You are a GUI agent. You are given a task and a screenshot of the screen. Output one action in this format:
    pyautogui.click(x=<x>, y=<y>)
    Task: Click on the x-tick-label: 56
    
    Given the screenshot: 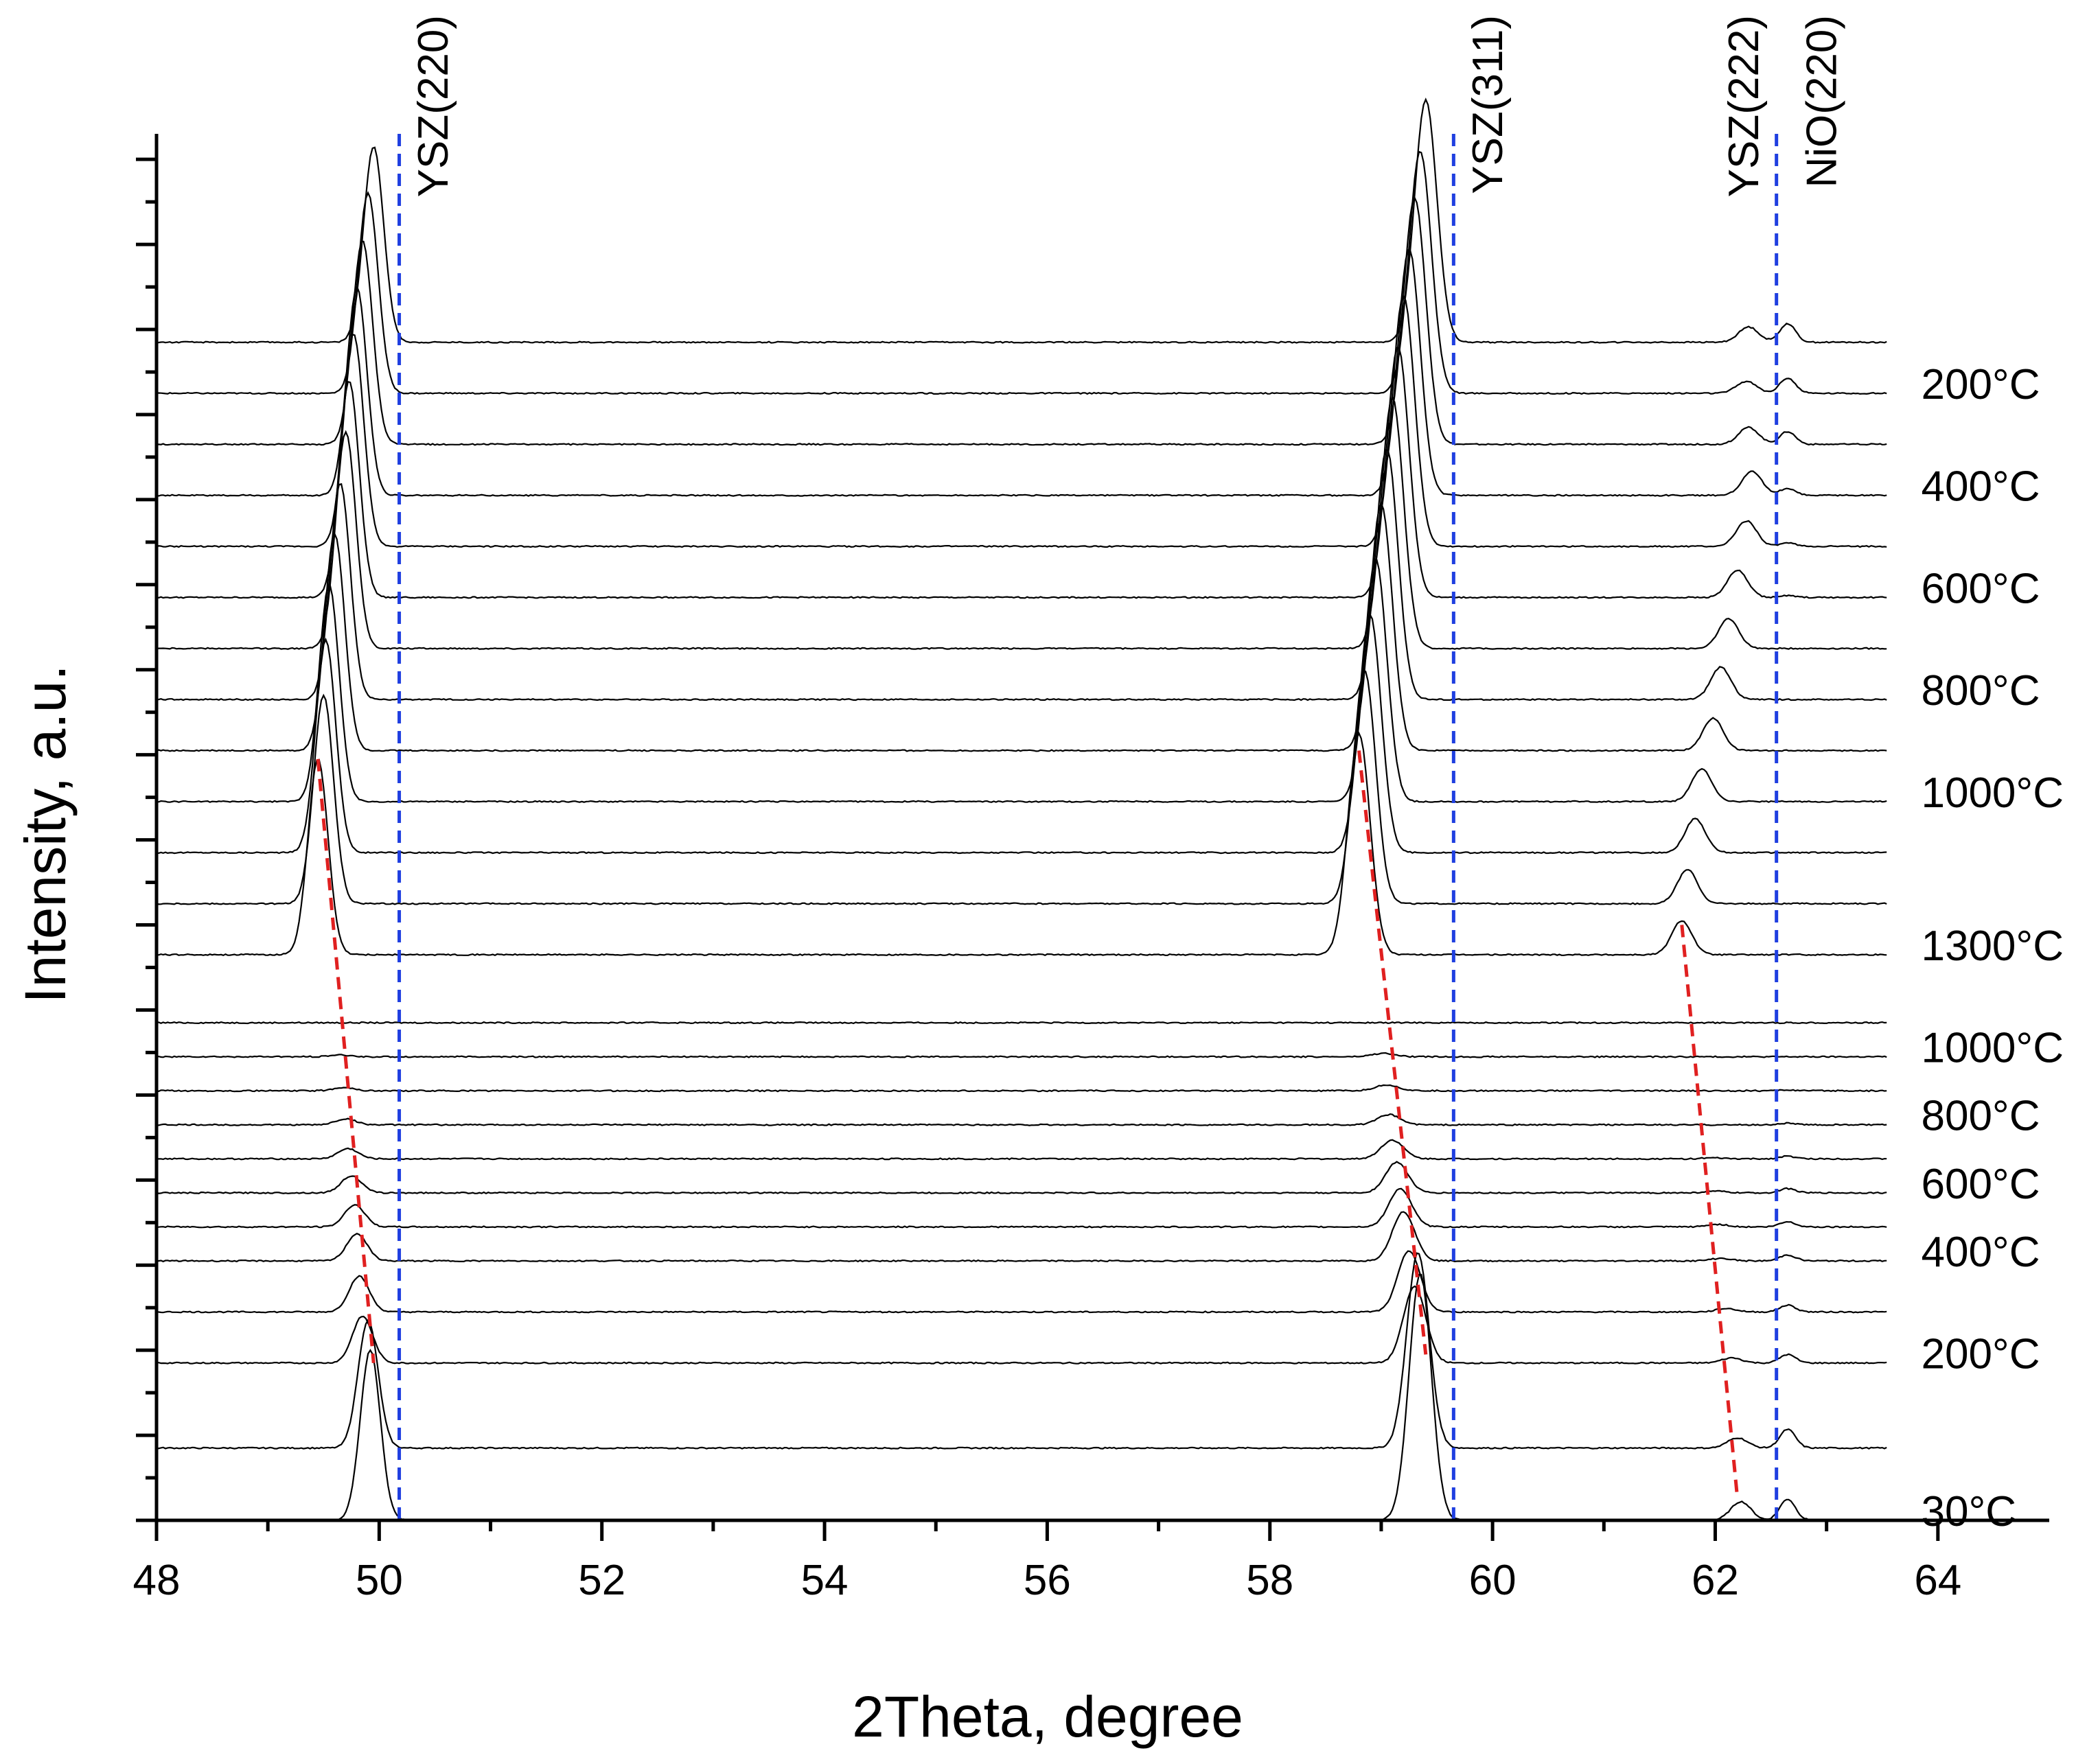 What is the action you would take?
    pyautogui.click(x=1047, y=1580)
    